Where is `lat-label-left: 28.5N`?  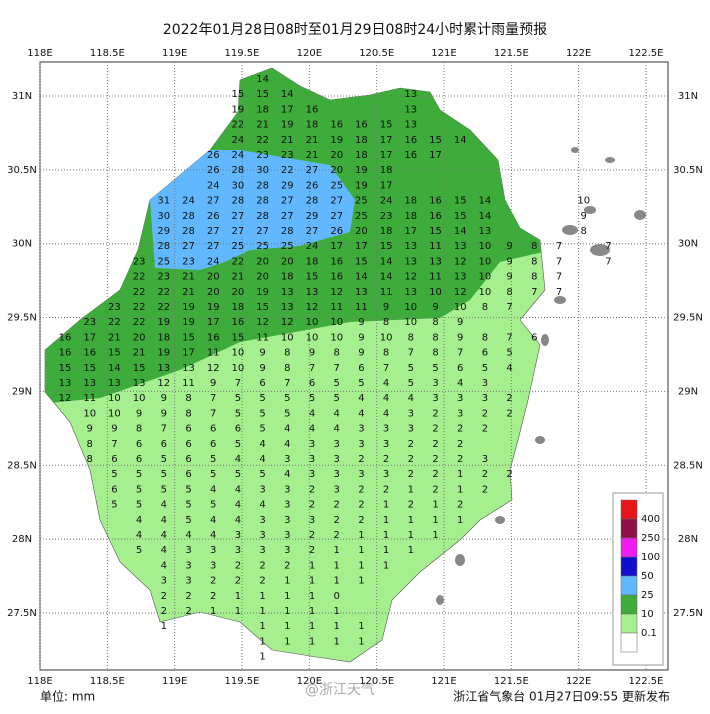 lat-label-left: 28.5N is located at coordinates (22, 465).